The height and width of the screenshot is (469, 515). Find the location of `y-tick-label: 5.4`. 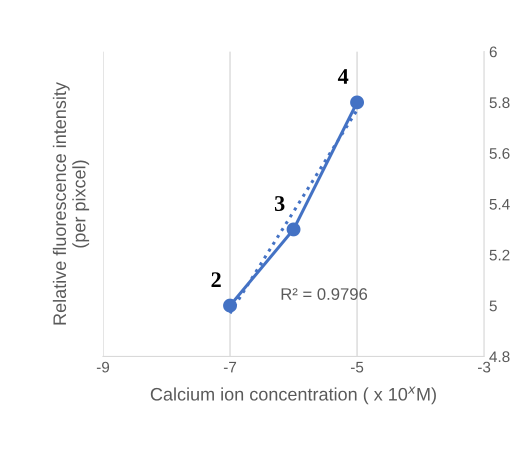

y-tick-label: 5.4 is located at coordinates (500, 204).